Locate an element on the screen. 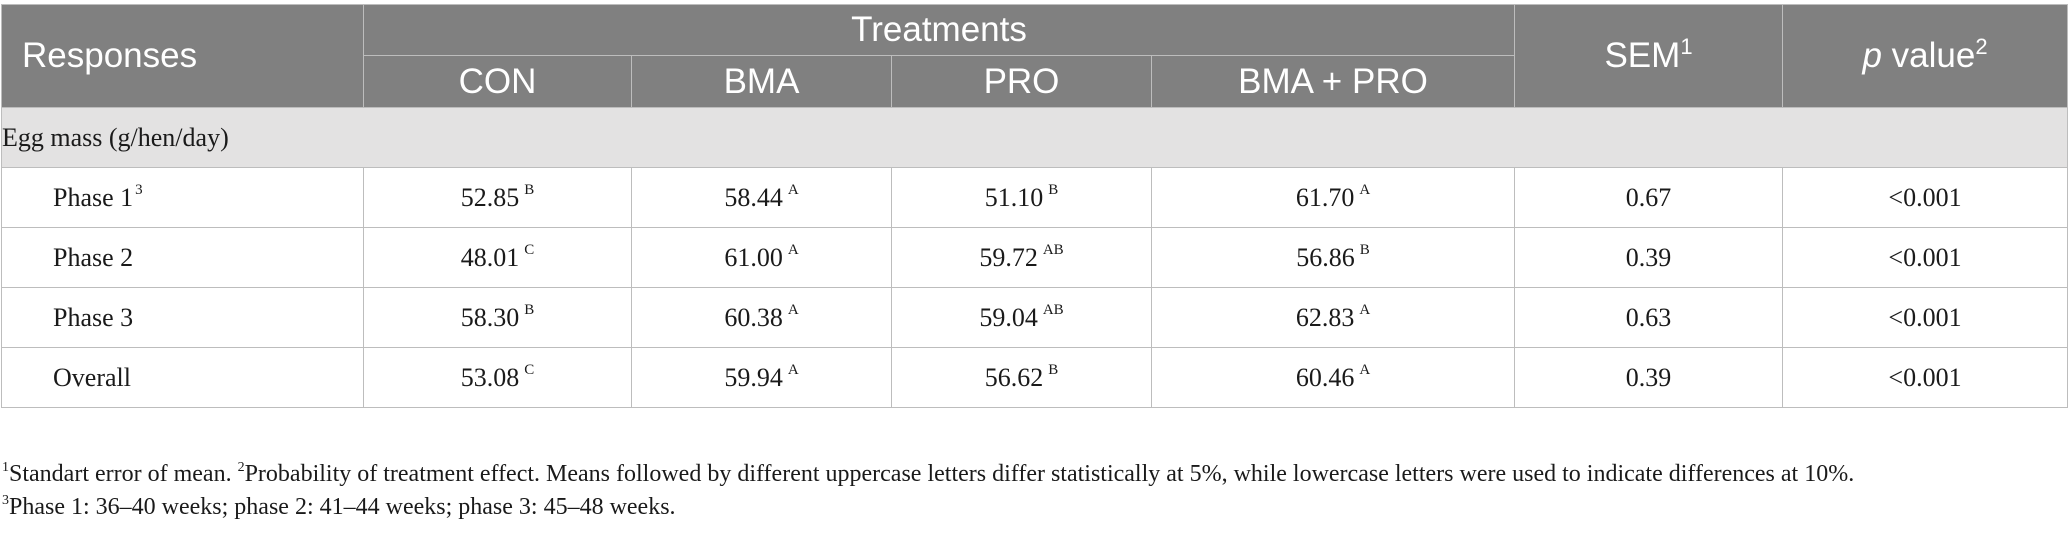 The width and height of the screenshot is (2068, 538). cell-con: 52.85 B is located at coordinates (497, 197).